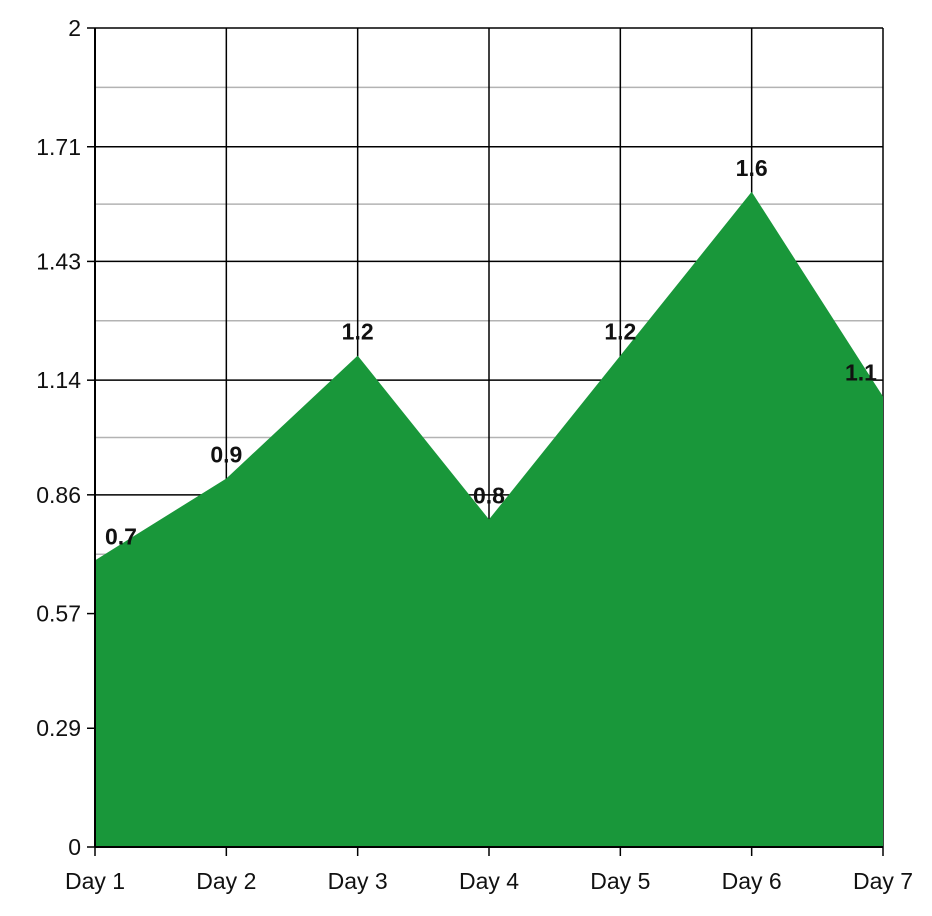  What do you see at coordinates (58, 728) in the screenshot?
I see `y-tick-label: 0.29` at bounding box center [58, 728].